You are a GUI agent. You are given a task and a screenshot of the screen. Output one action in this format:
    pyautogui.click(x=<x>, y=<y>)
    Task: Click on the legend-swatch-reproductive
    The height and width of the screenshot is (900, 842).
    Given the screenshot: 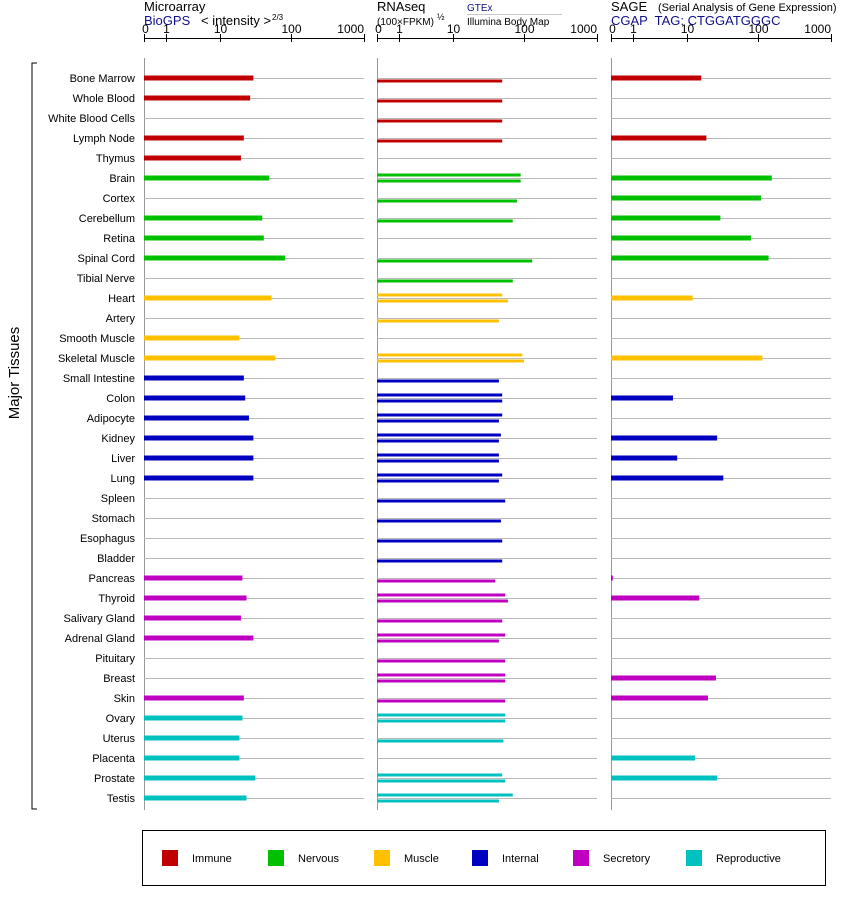 What is the action you would take?
    pyautogui.click(x=694, y=858)
    